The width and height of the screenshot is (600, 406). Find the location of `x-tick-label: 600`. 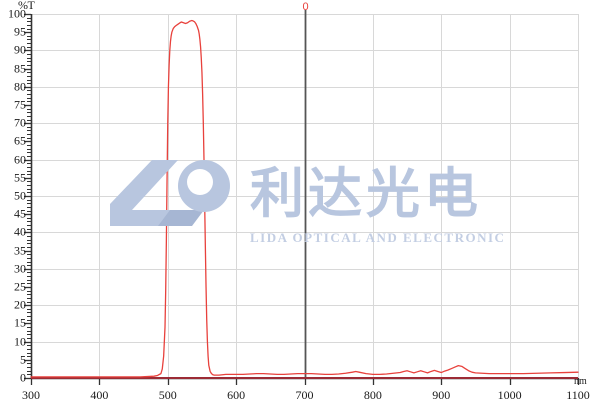

x-tick-label: 600 is located at coordinates (236, 395).